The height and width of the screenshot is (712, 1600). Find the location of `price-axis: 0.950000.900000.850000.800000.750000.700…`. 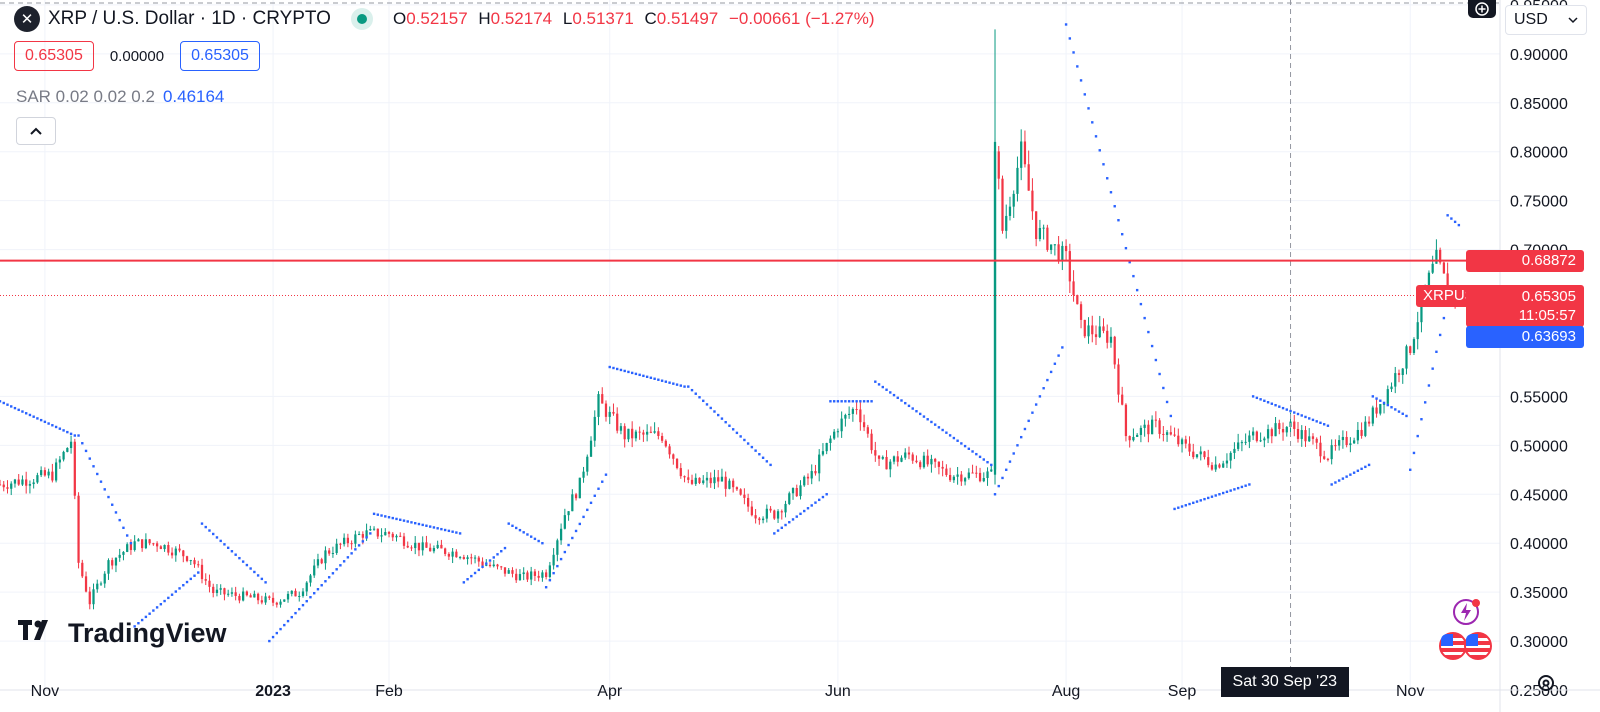

price-axis: 0.950000.900000.850000.800000.750000.700… is located at coordinates (1533, 356).